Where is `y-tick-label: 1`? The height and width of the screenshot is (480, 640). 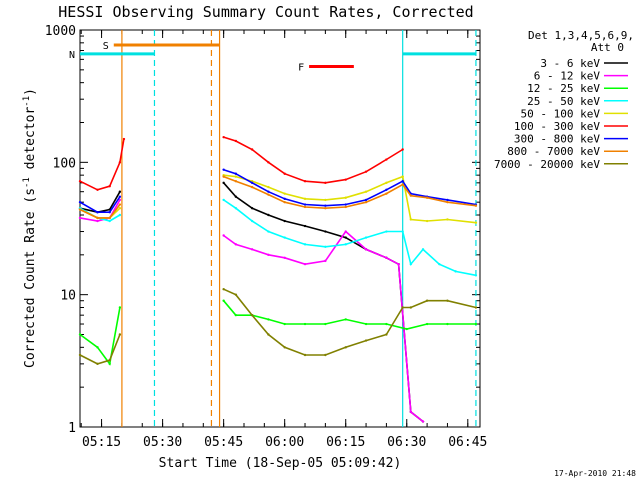 y-tick-label: 1 is located at coordinates (72, 428).